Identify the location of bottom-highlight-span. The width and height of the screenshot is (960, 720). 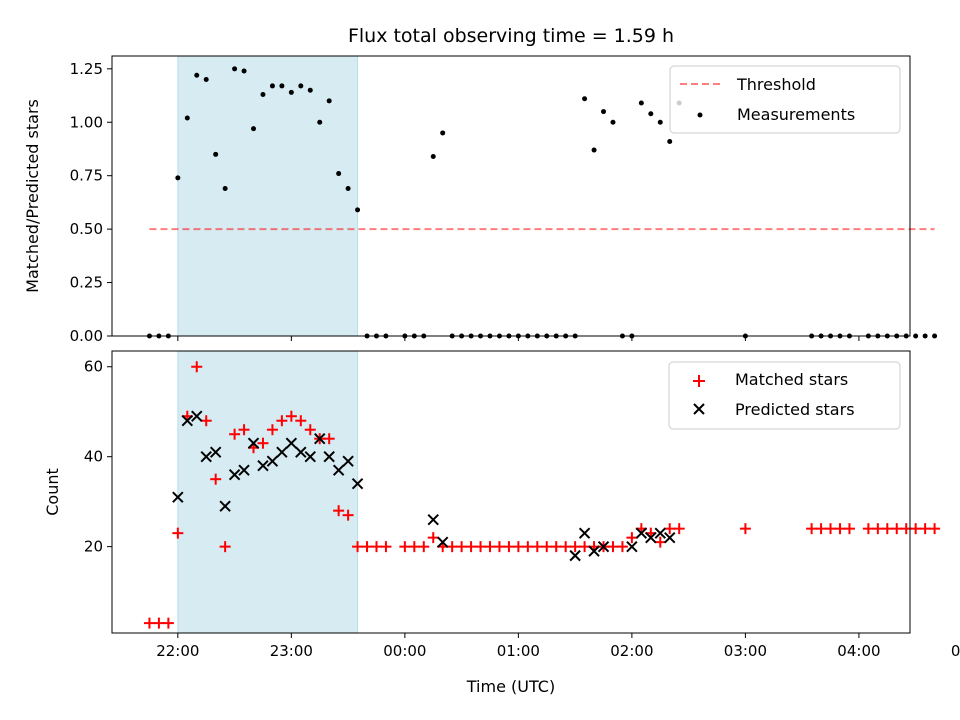
(268, 492).